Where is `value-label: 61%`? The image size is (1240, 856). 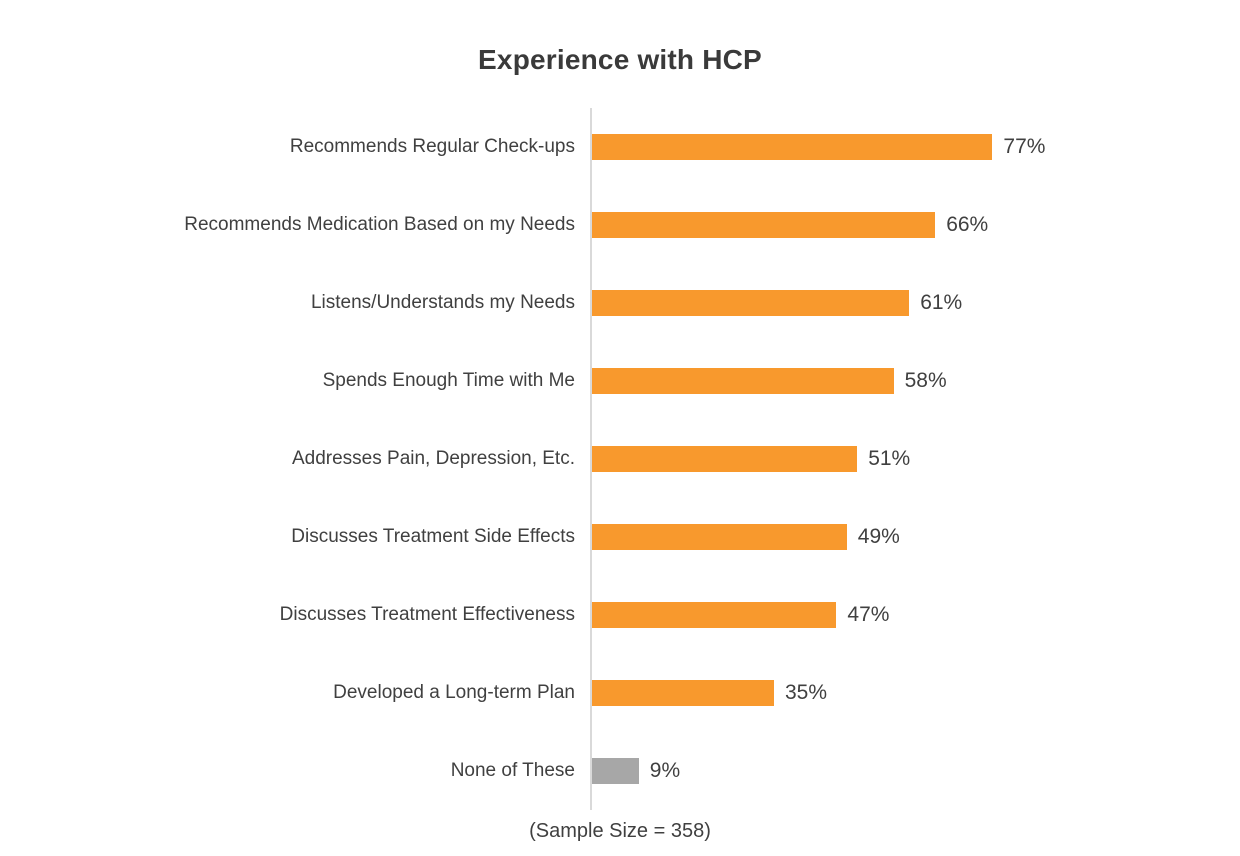 value-label: 61% is located at coordinates (941, 302).